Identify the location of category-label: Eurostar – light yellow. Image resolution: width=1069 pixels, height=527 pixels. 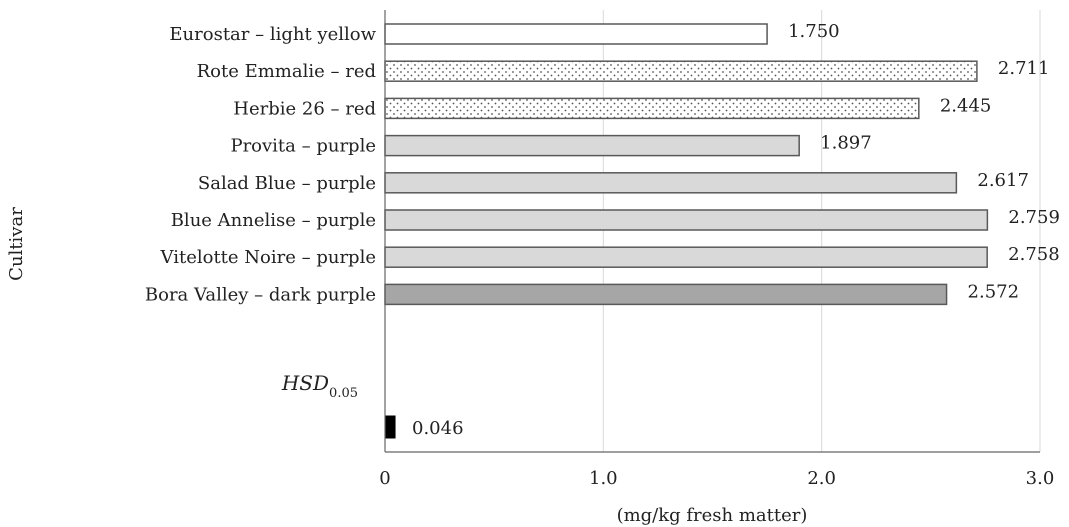
(272, 34).